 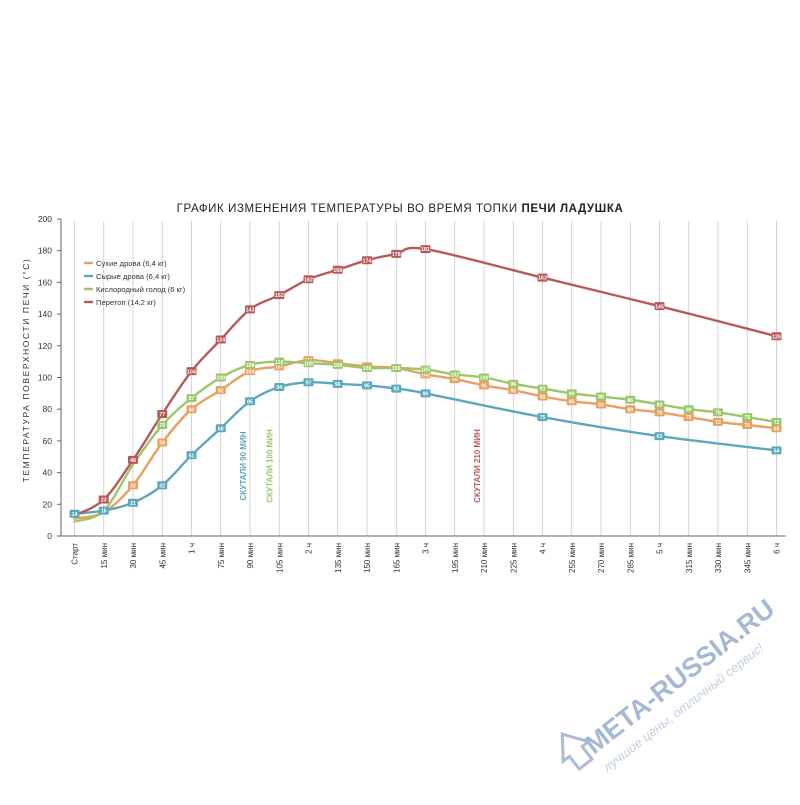 I want to click on data-label: 107, so click(x=279, y=368).